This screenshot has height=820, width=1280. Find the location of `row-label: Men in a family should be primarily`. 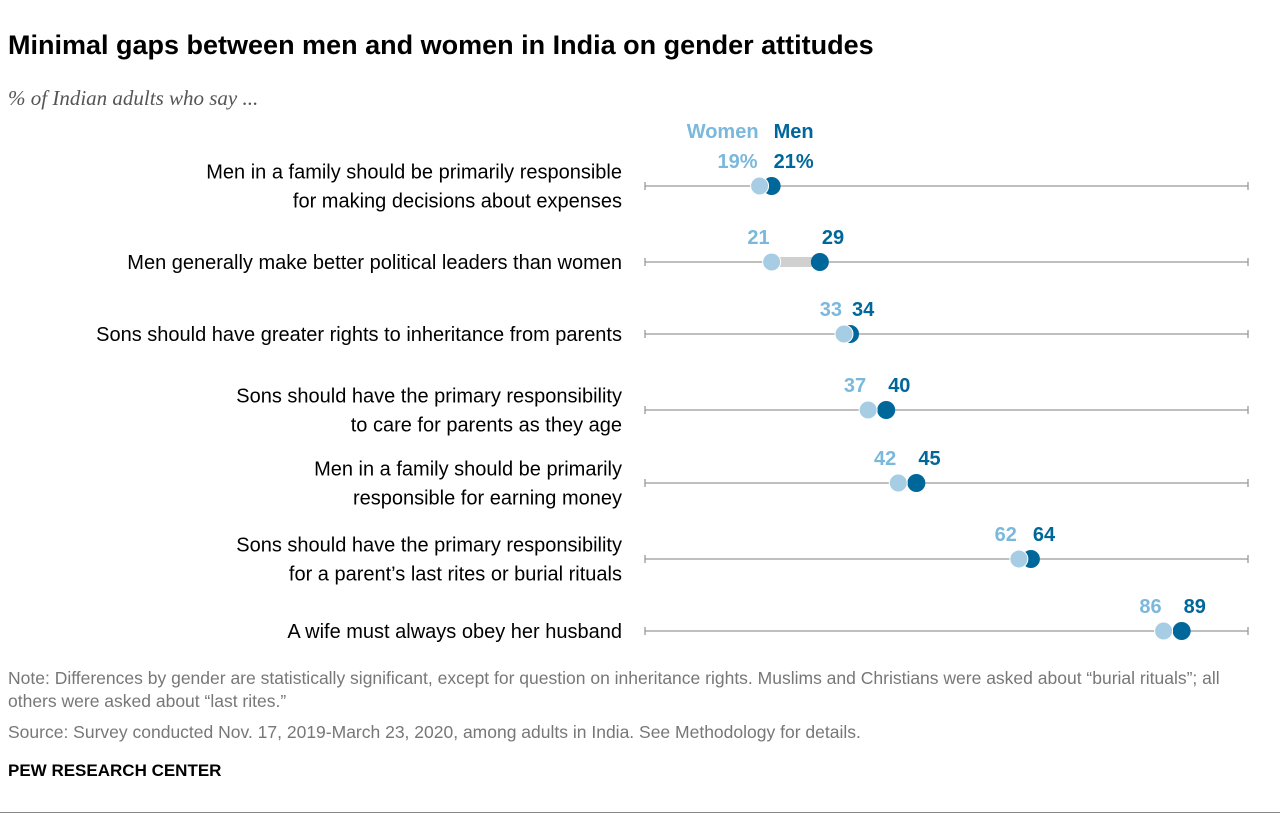

row-label: Men in a family should be primarily is located at coordinates (468, 470).